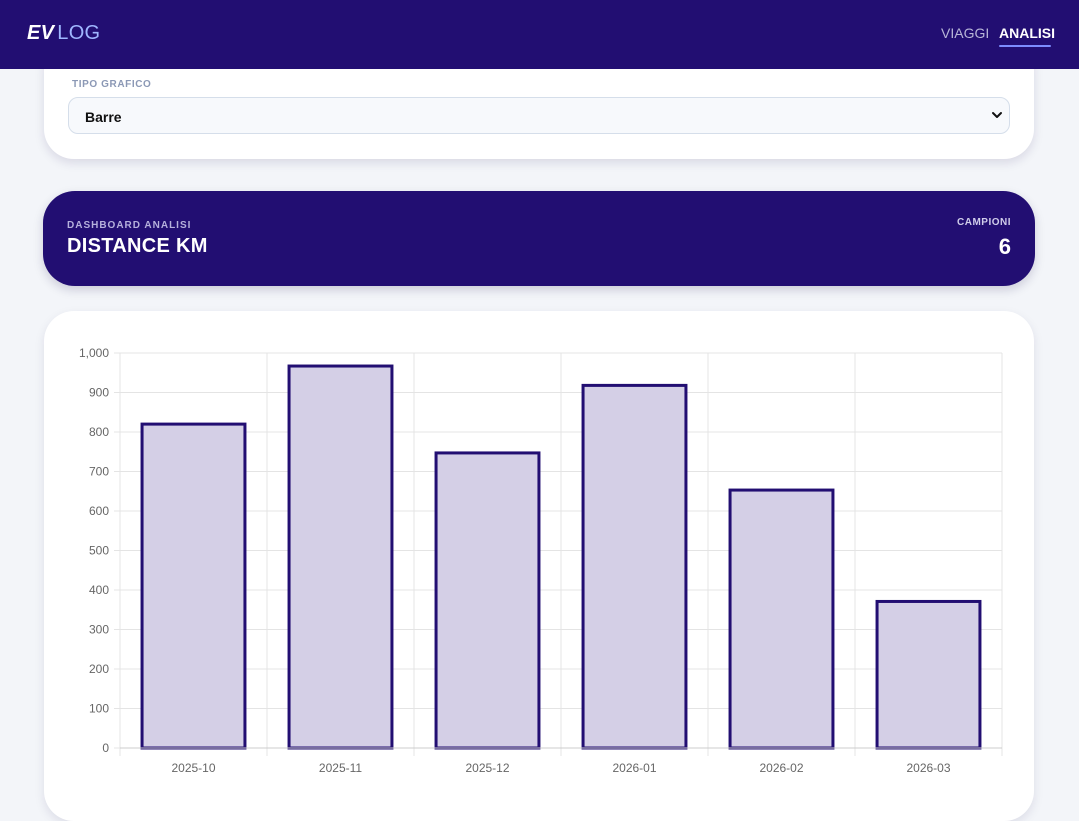 The image size is (1079, 821). I want to click on chevron-down-icon, so click(997, 115).